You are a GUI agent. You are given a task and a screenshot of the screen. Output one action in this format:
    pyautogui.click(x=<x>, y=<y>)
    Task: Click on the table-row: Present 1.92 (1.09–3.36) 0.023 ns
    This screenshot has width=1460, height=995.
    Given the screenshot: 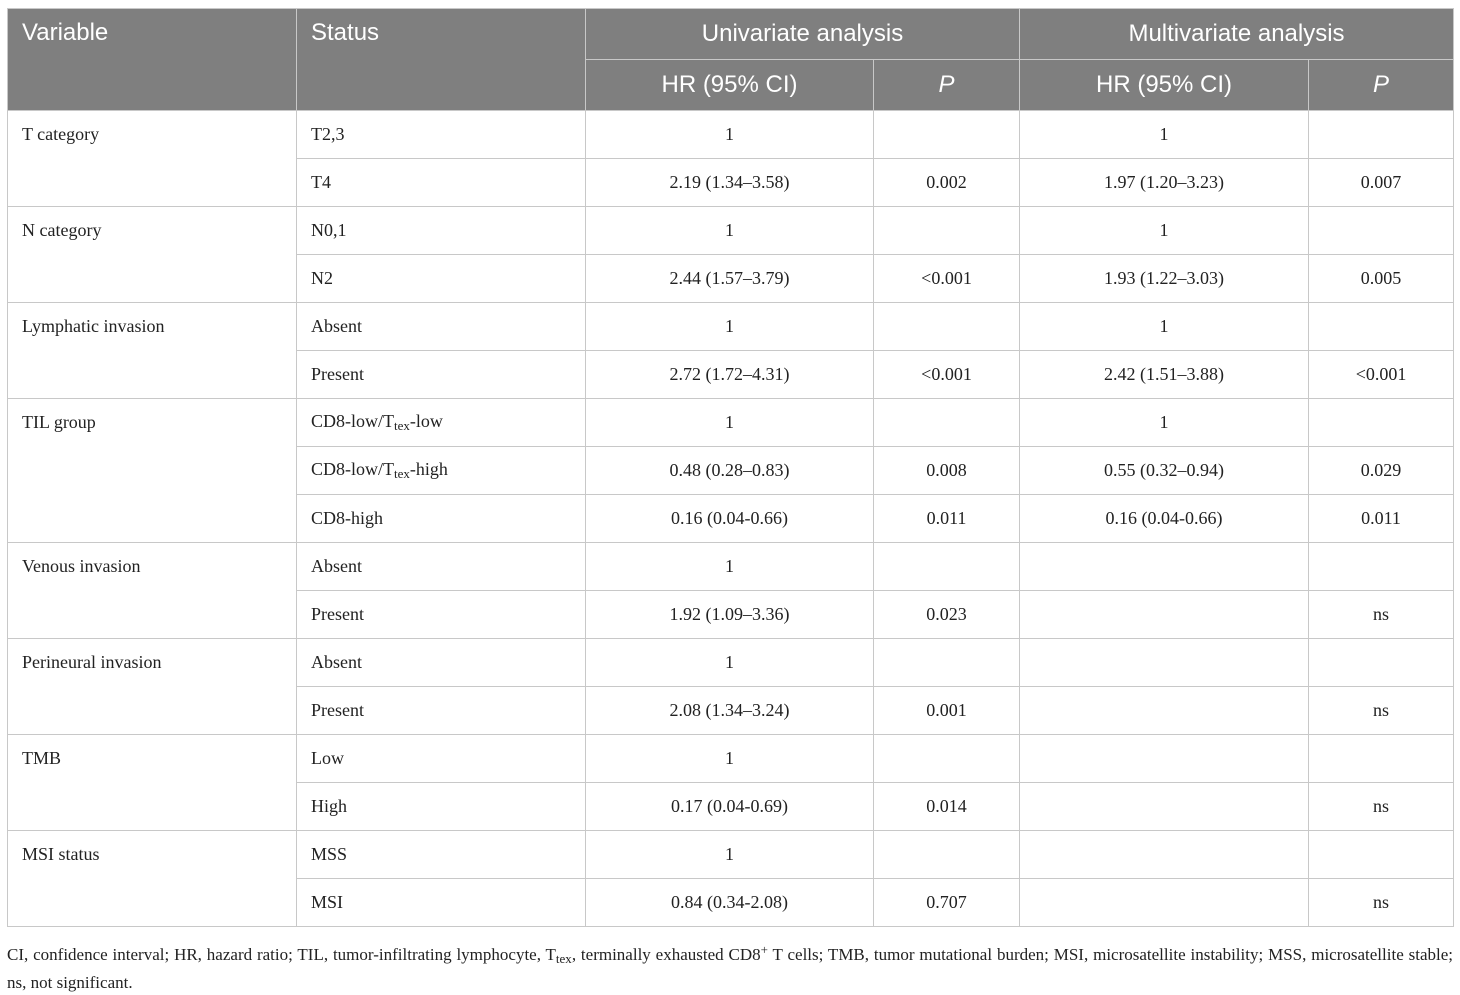 What is the action you would take?
    pyautogui.click(x=731, y=614)
    